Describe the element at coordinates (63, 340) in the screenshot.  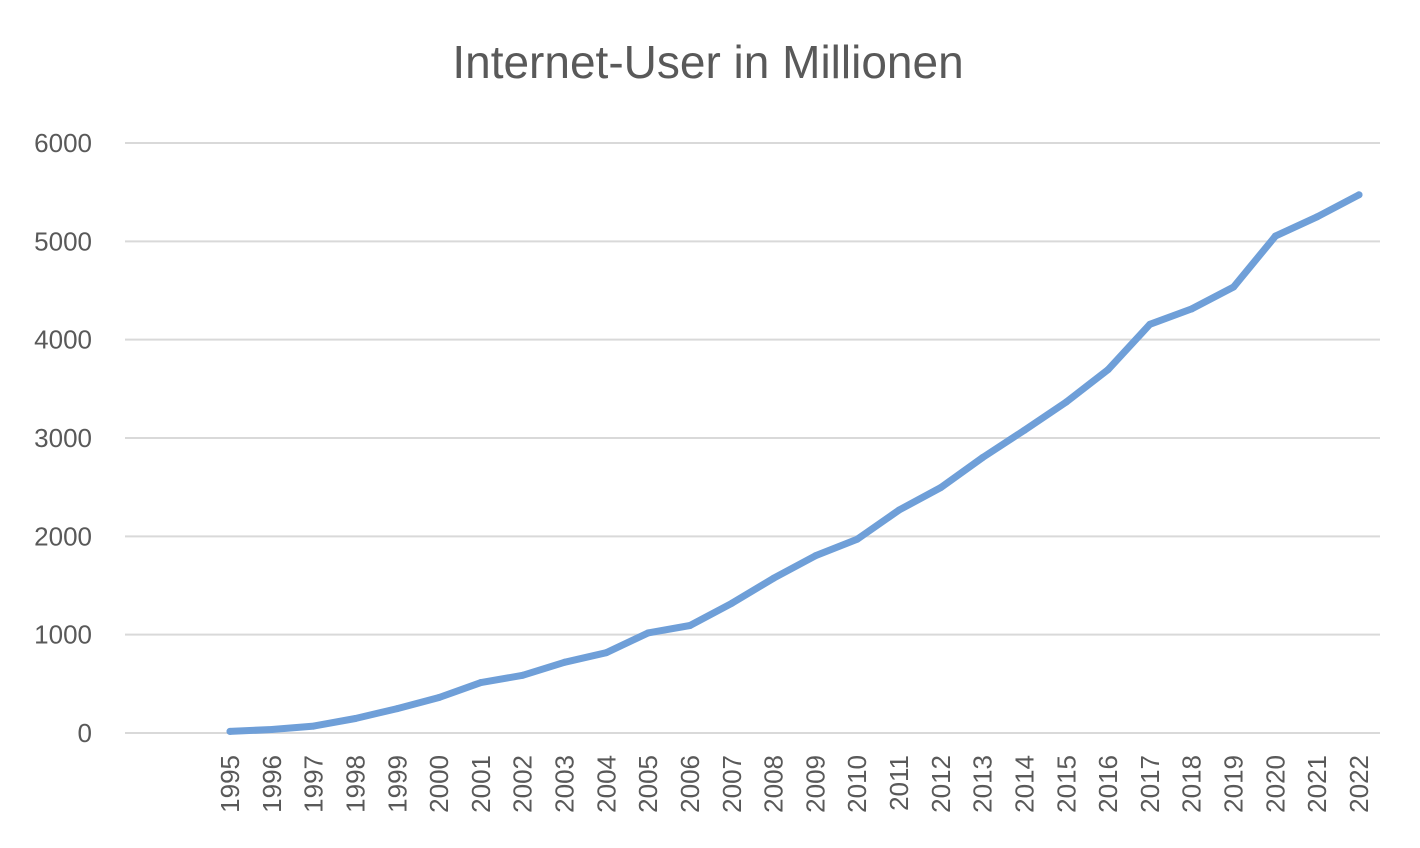
I see `y-tick-label: 4000` at that location.